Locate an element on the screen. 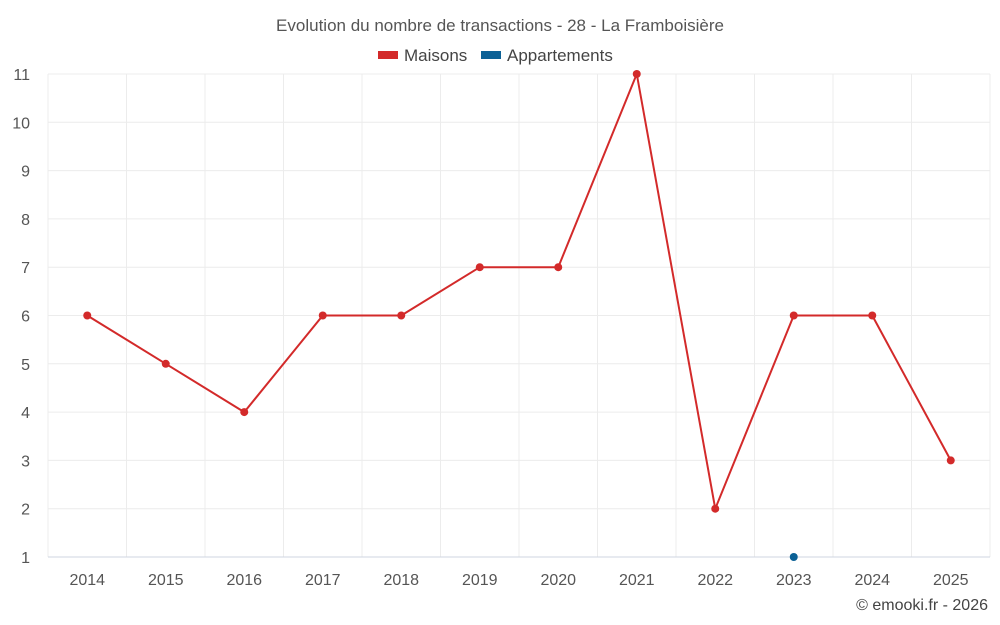 The image size is (1000, 625). x-tick-label: 2017 is located at coordinates (323, 580).